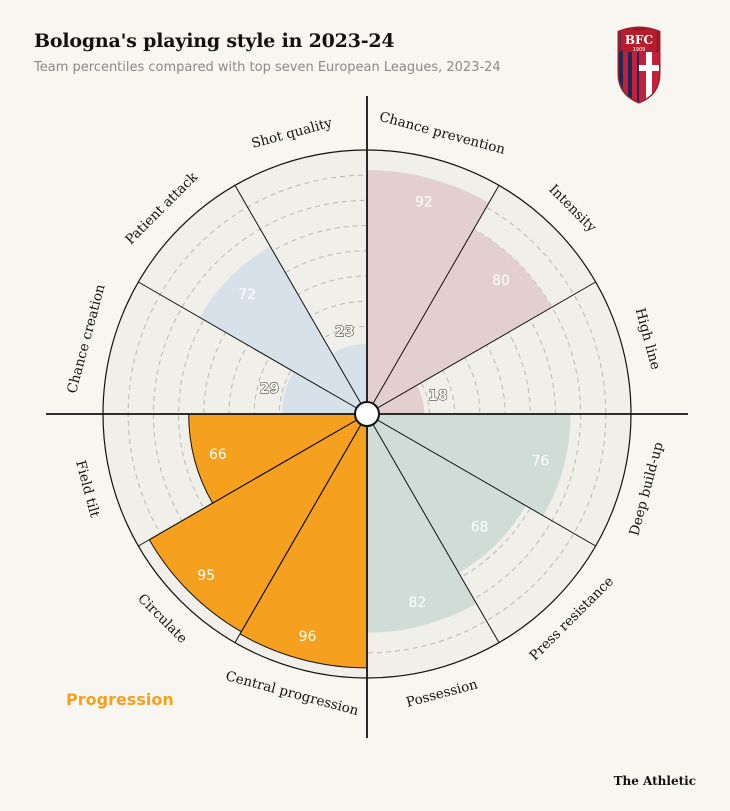 The width and height of the screenshot is (730, 811). Describe the element at coordinates (437, 396) in the screenshot. I see `value-label: 18` at that location.